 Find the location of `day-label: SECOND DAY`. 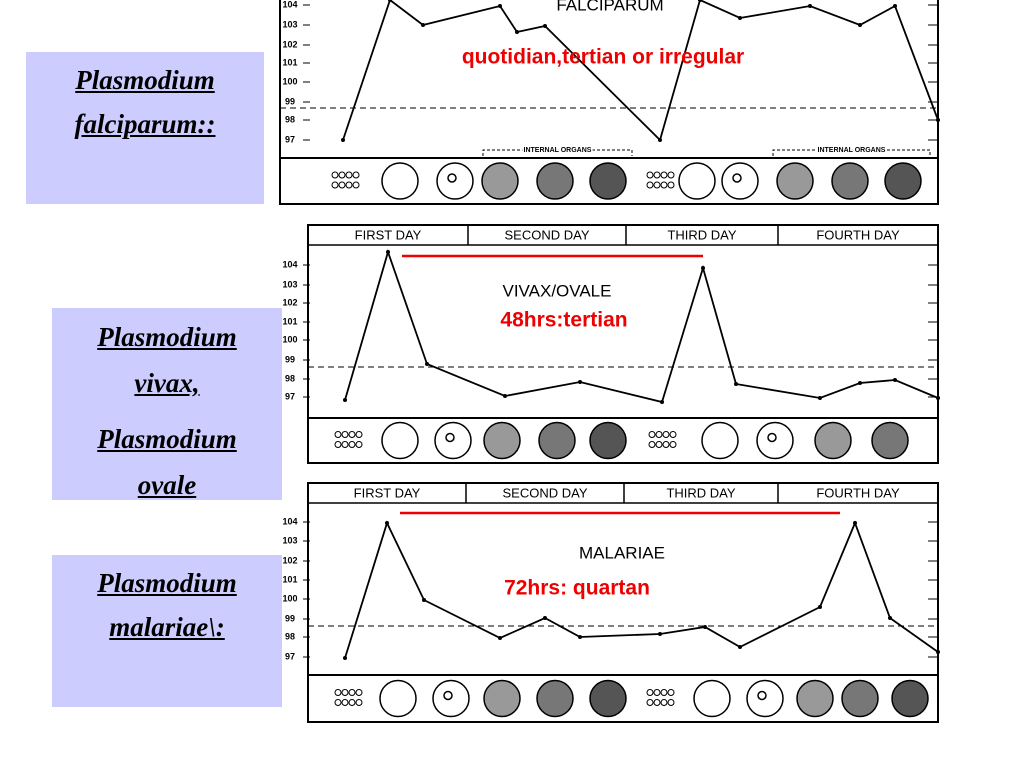

day-label: SECOND DAY is located at coordinates (545, 492).